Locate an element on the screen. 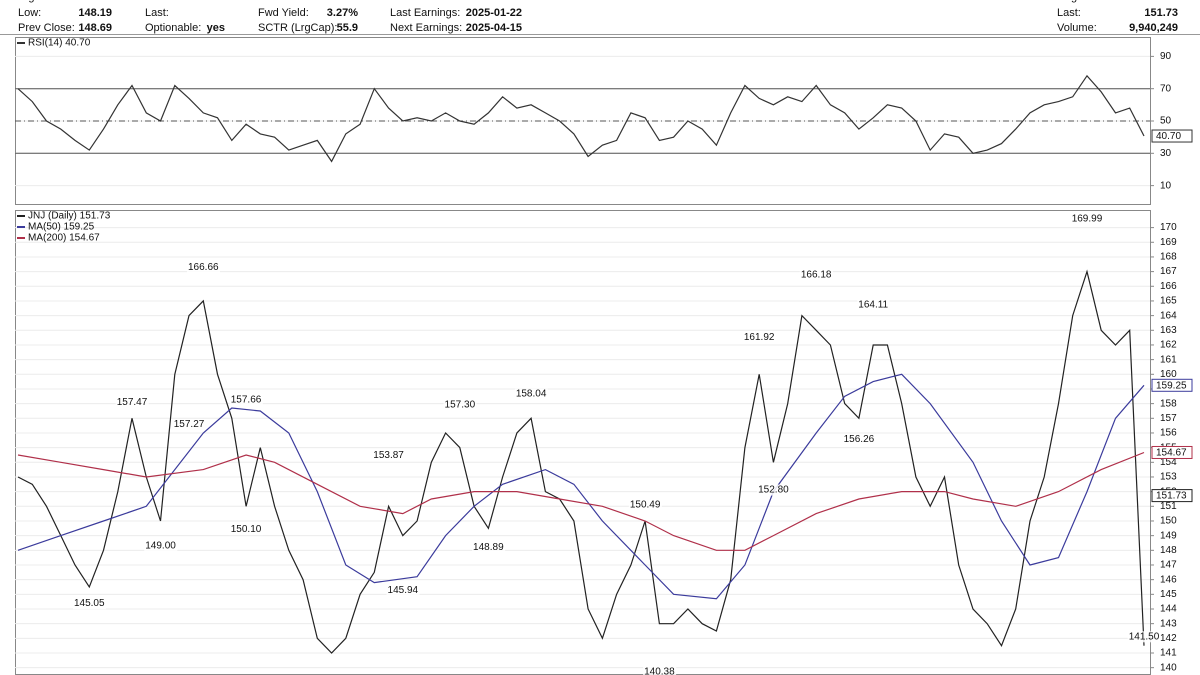 This screenshot has height=675, width=1200. header-value: 148.19 is located at coordinates (95, 13).